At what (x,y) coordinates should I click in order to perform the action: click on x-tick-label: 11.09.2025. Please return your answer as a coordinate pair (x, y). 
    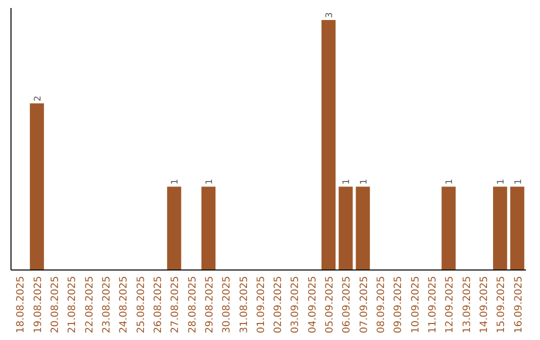
    Looking at the image, I should click on (432, 305).